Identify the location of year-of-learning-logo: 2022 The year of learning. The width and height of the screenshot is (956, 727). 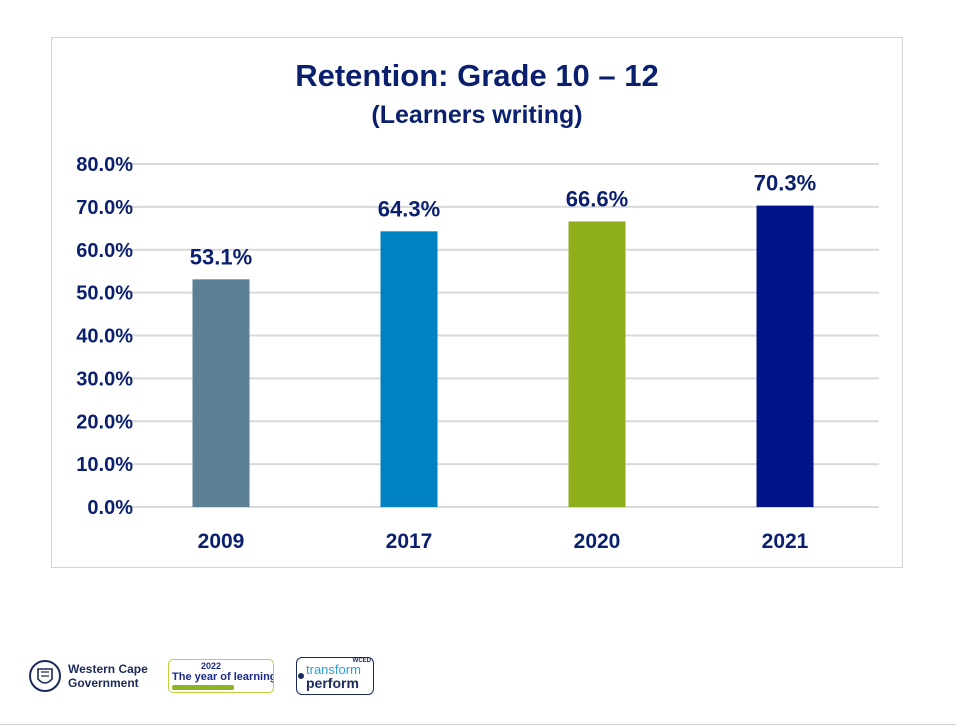
(221, 676).